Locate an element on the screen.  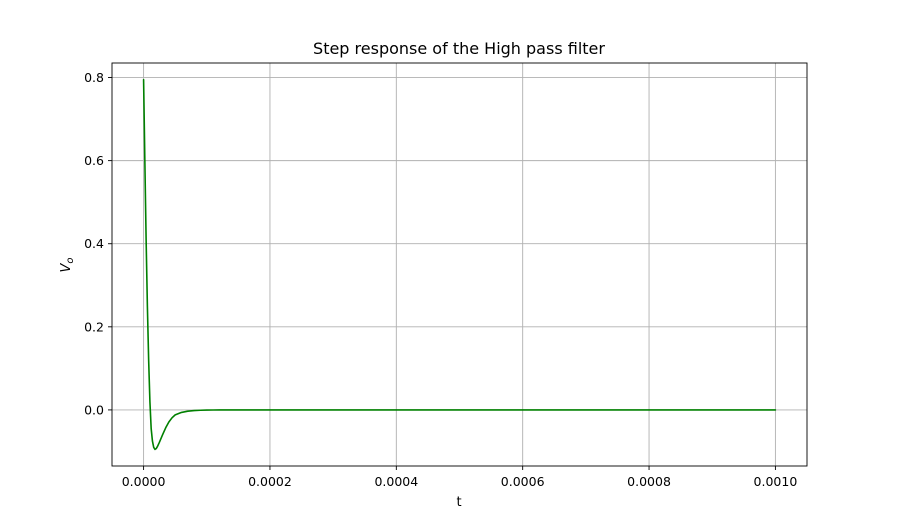
x-tick-label: 0.0006 is located at coordinates (523, 481).